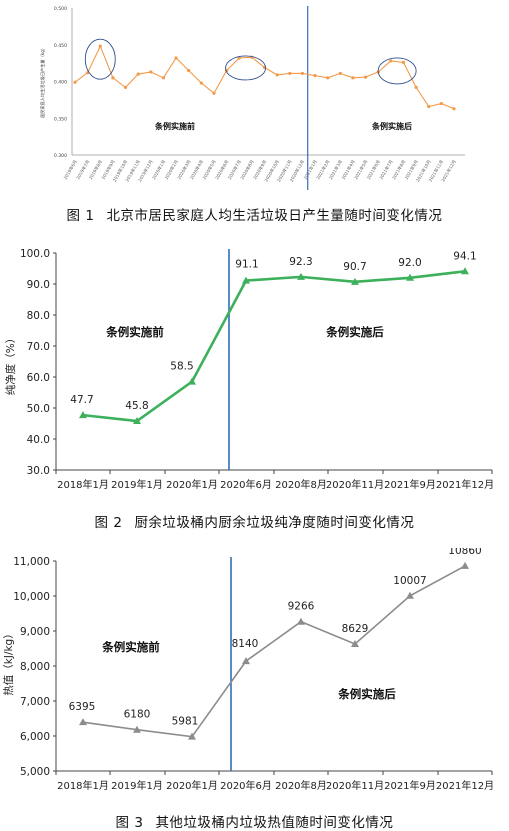  I want to click on data-label: 45.8, so click(136, 406).